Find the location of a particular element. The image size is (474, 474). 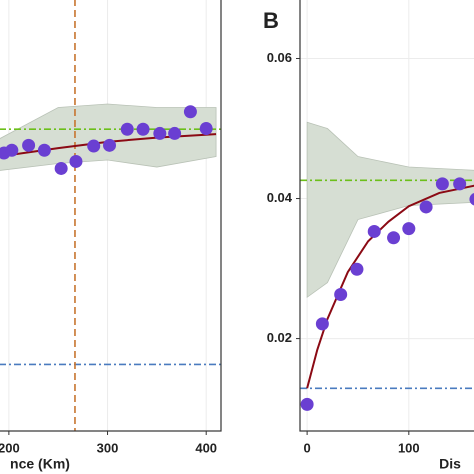

x-tick-label: 400 is located at coordinates (206, 447).